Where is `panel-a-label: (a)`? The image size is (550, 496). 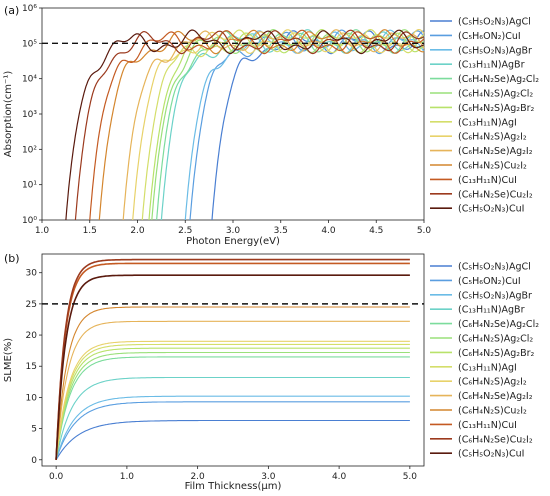 panel-a-label: (a) is located at coordinates (11, 10).